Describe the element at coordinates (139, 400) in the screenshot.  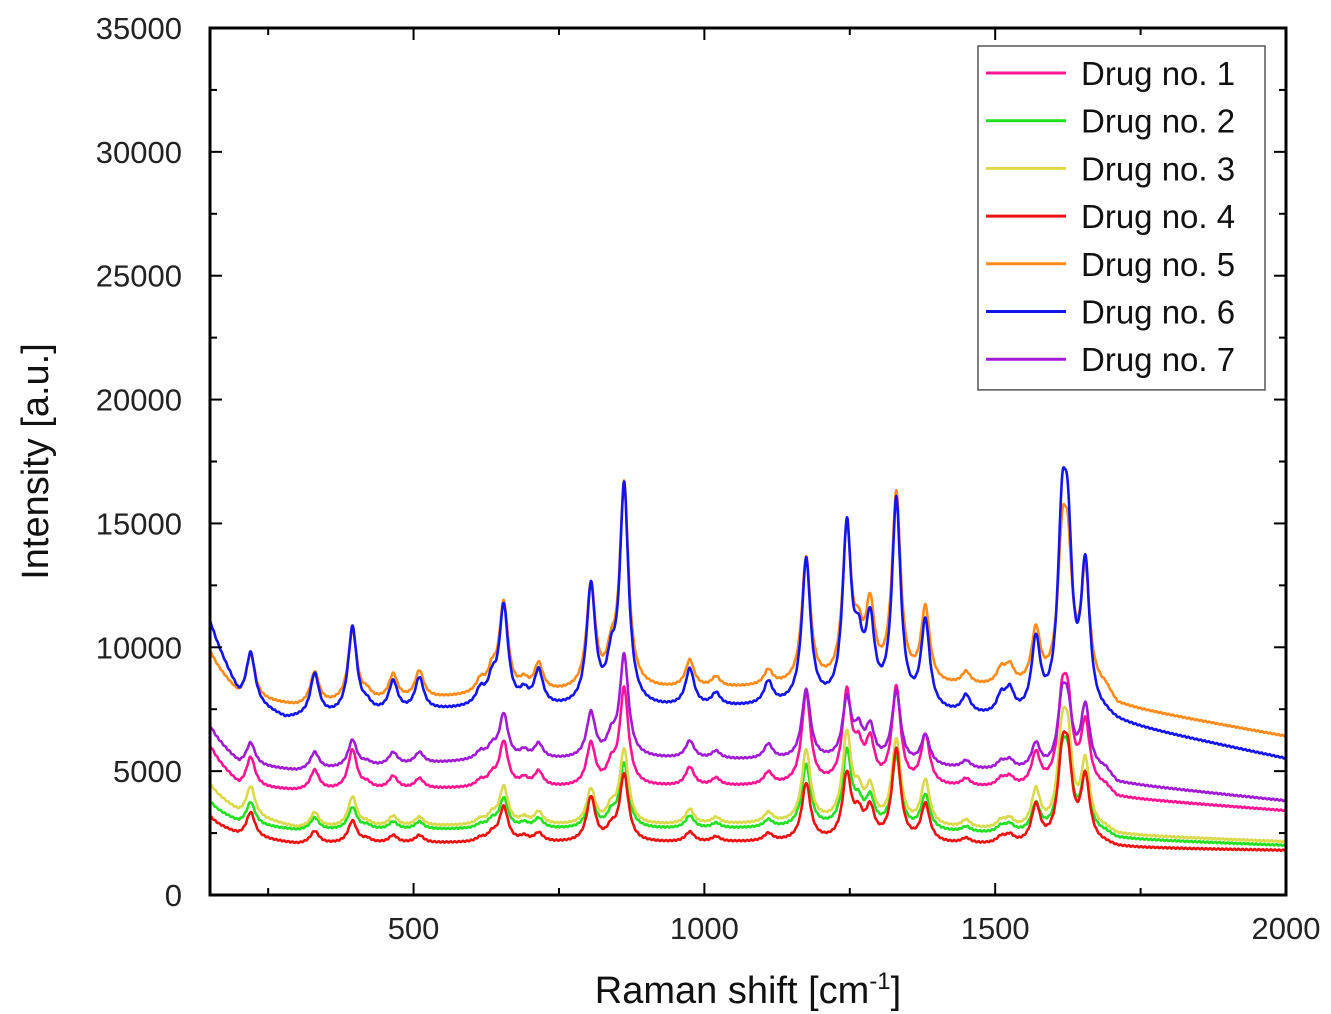
I see `y-tick-label: 20000` at that location.